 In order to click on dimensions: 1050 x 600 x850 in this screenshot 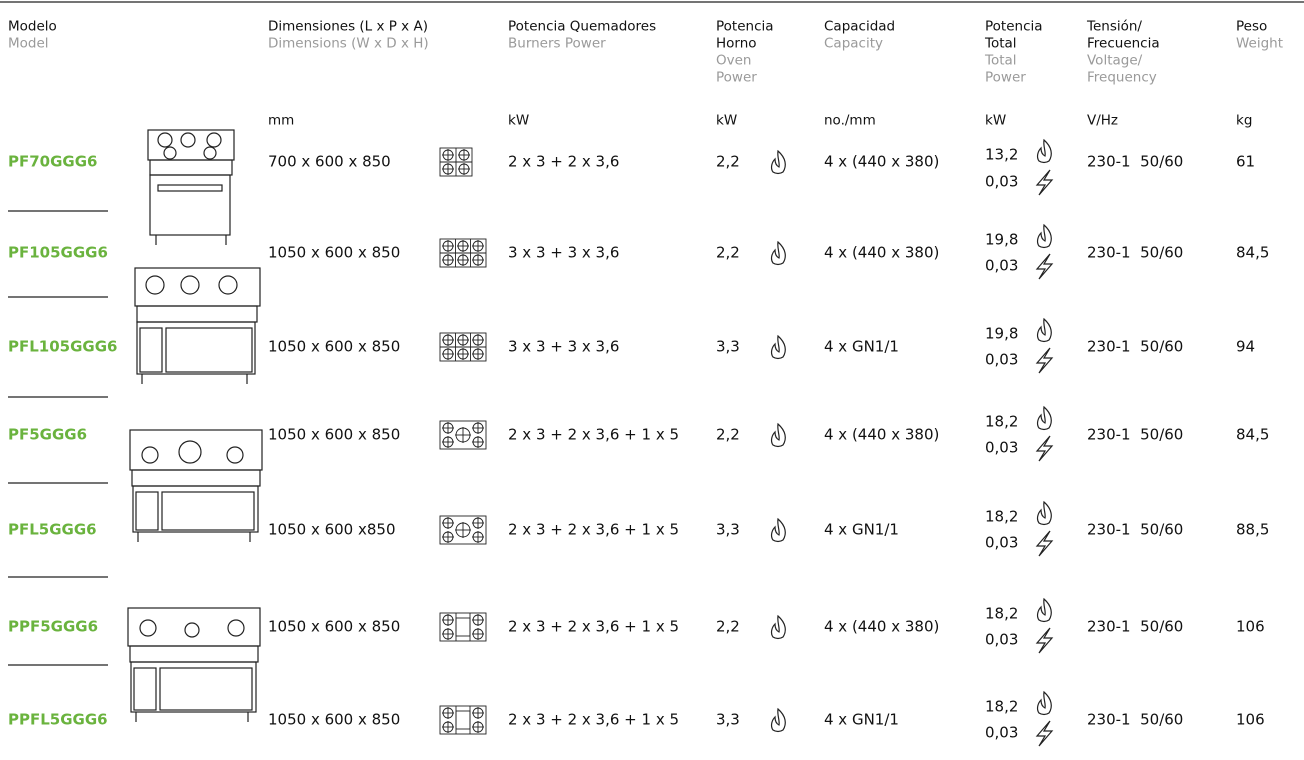, I will do `click(332, 529)`.